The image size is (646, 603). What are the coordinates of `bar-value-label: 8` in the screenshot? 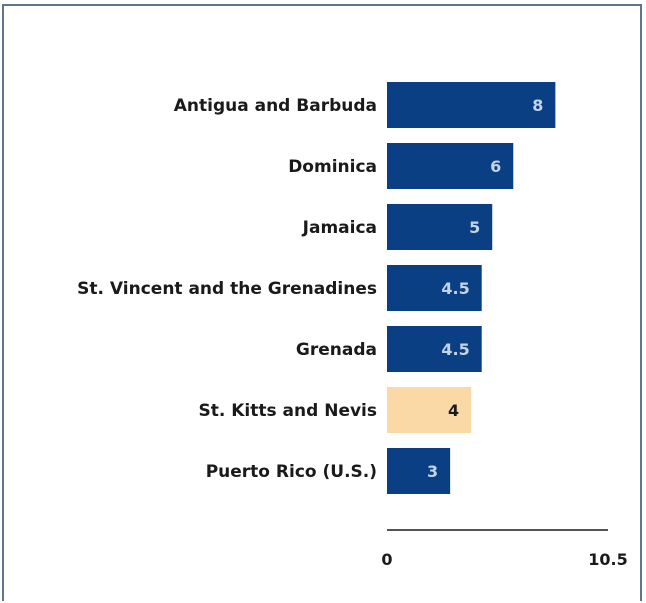 It's located at (537, 105).